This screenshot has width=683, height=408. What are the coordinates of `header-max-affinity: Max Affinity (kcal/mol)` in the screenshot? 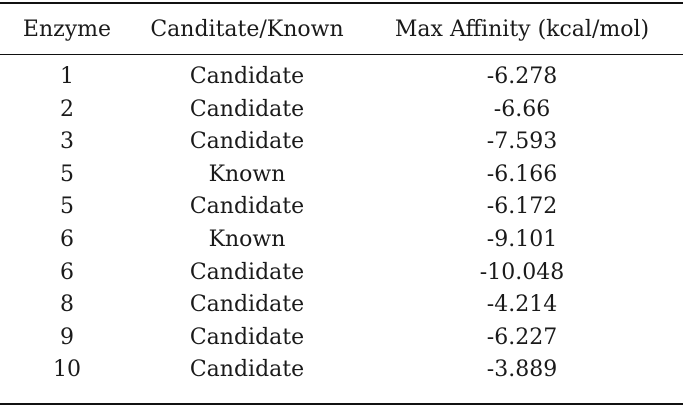 It's located at (522, 29).